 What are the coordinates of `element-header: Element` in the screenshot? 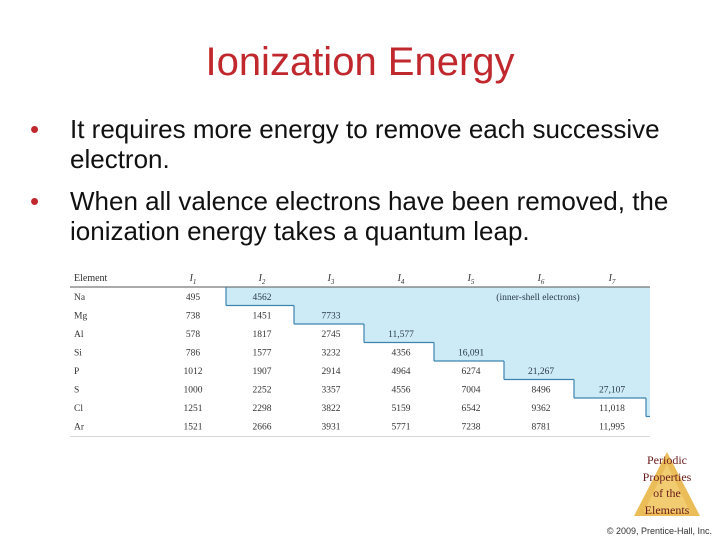 It's located at (91, 278).